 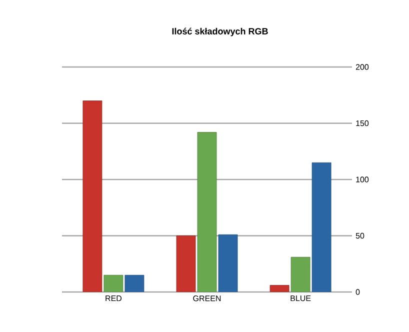 I want to click on chart-title: Ilość składowych RGB, so click(x=220, y=32).